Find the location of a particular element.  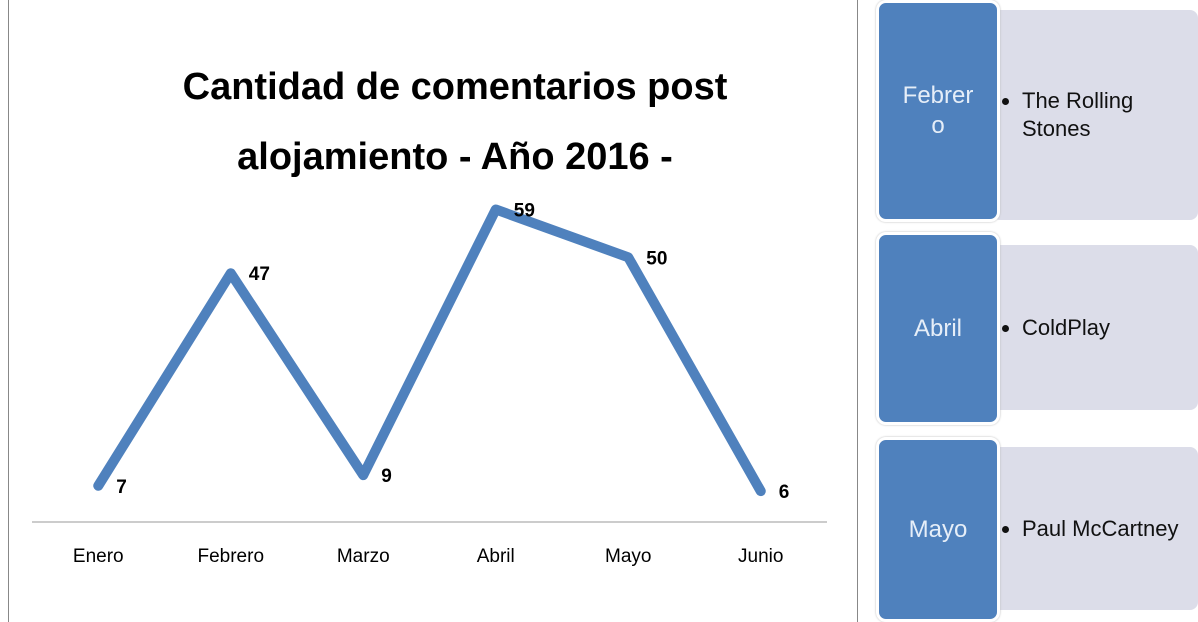

data-label: 47 is located at coordinates (259, 274).